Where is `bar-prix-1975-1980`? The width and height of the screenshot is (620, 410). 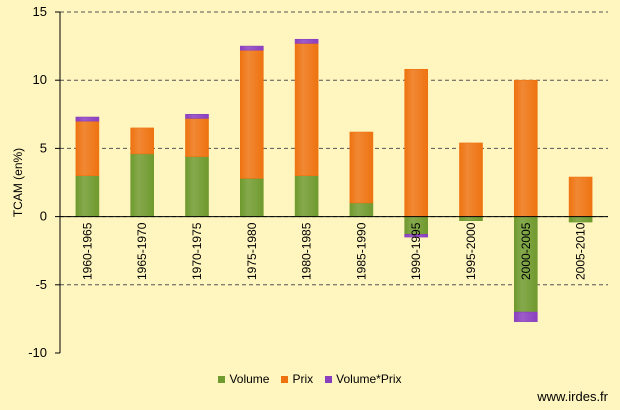
bar-prix-1975-1980 is located at coordinates (251, 114).